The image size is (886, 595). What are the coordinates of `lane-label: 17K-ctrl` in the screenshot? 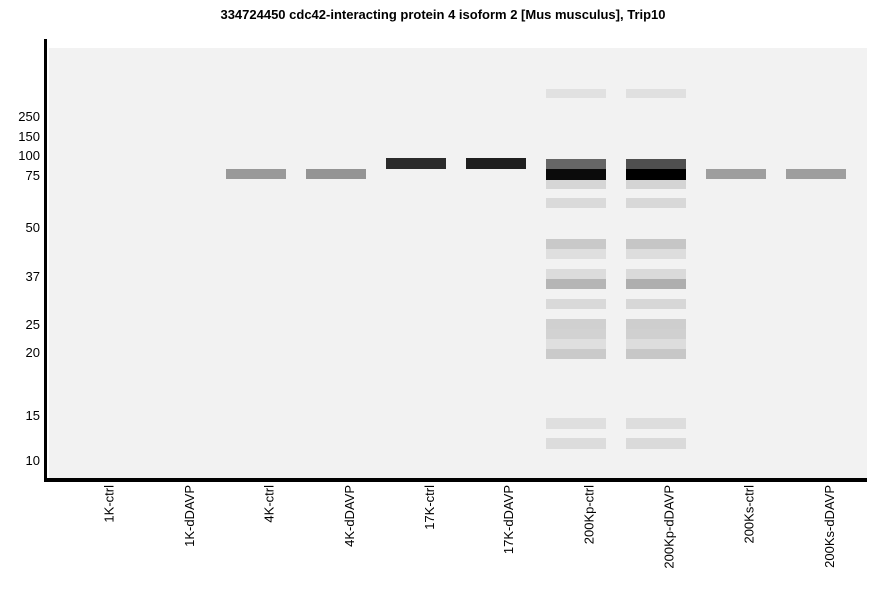 It's located at (429, 507).